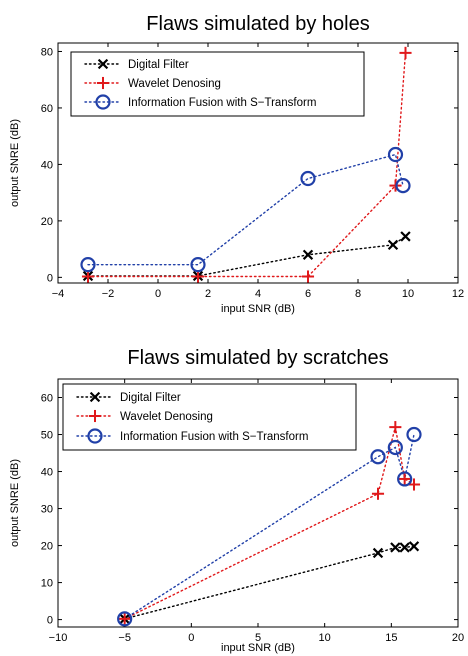  Describe the element at coordinates (458, 294) in the screenshot. I see `x-tick-label: 12` at that location.